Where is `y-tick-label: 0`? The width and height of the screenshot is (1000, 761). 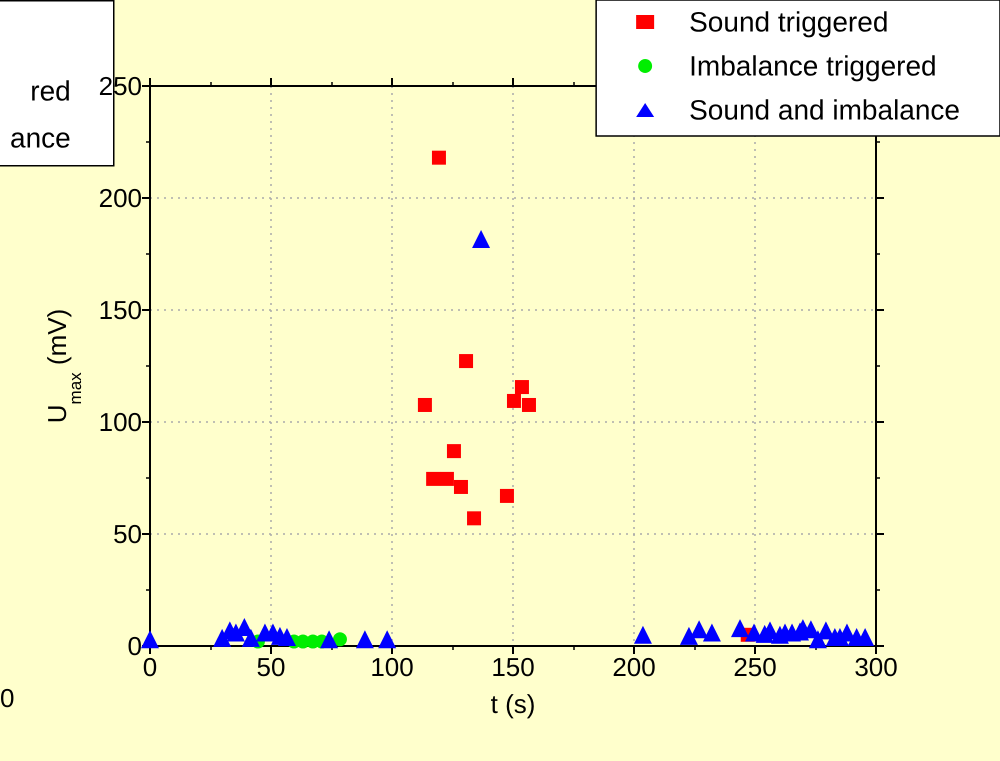
y-tick-label: 0 is located at coordinates (135, 646).